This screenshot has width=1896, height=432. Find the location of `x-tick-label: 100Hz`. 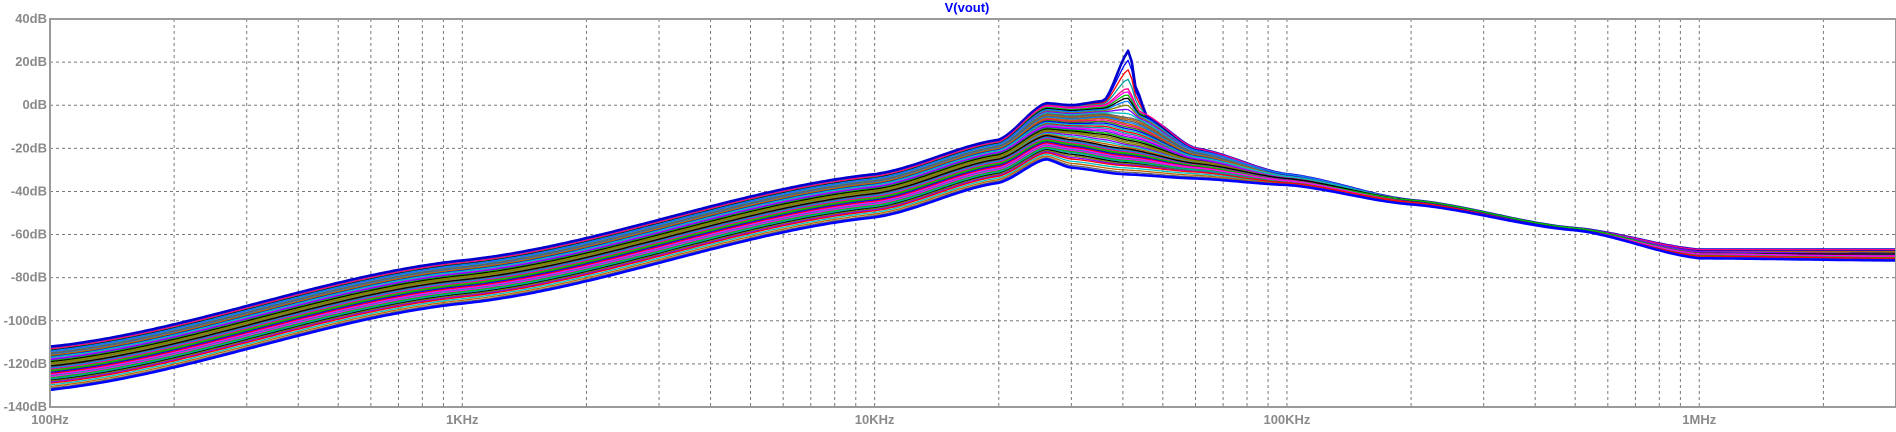

x-tick-label: 100Hz is located at coordinates (50, 419).